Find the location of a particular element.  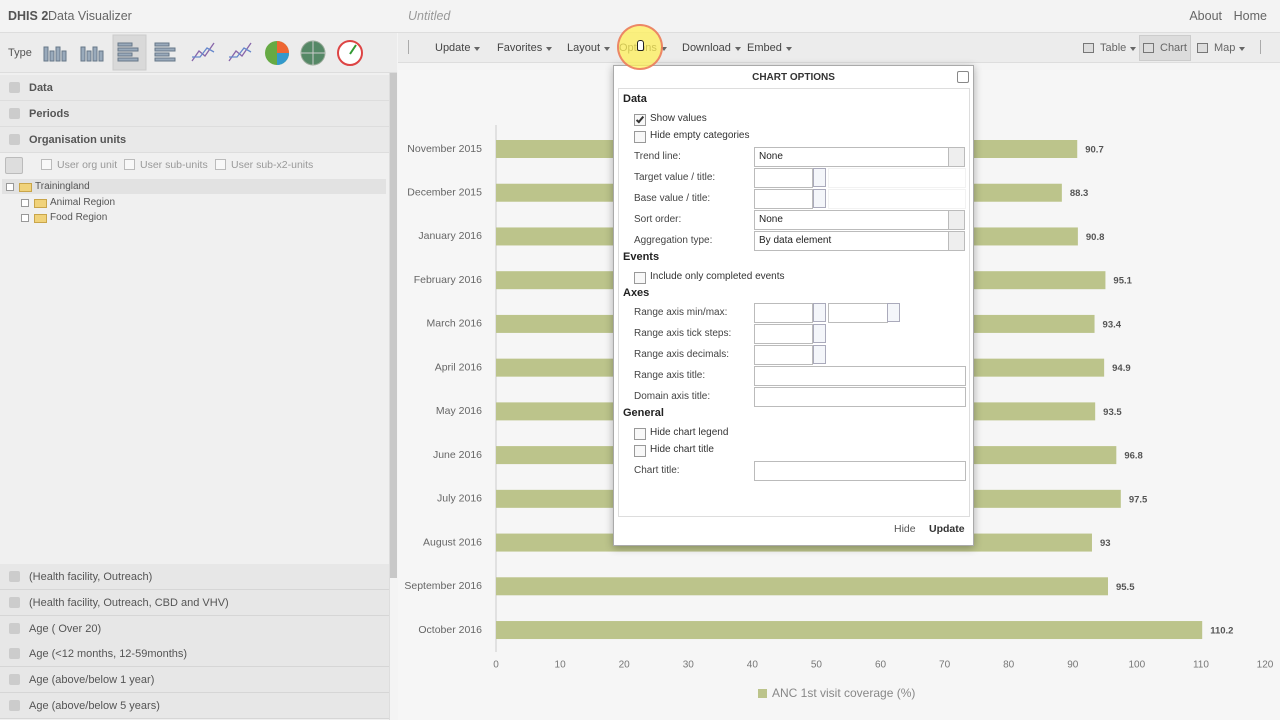

type-label: Type is located at coordinates (20, 53).